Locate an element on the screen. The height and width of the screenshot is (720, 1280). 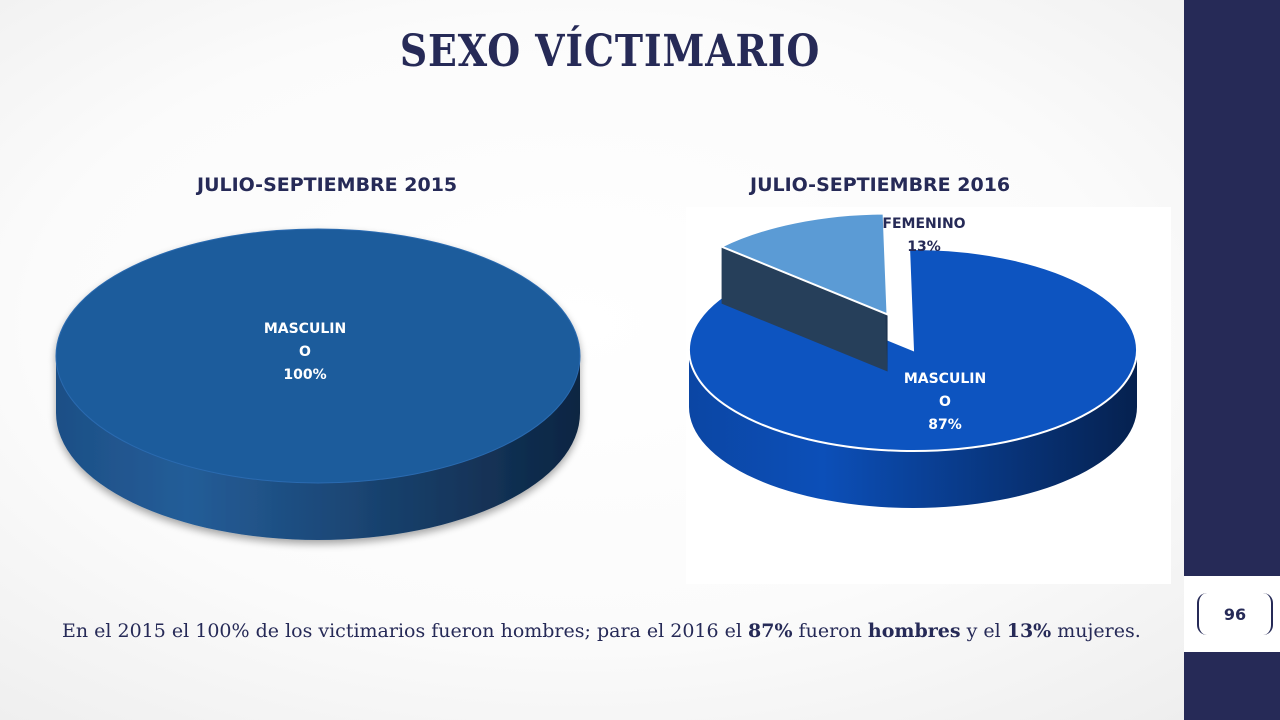
conclusion-part: y el is located at coordinates (983, 631).